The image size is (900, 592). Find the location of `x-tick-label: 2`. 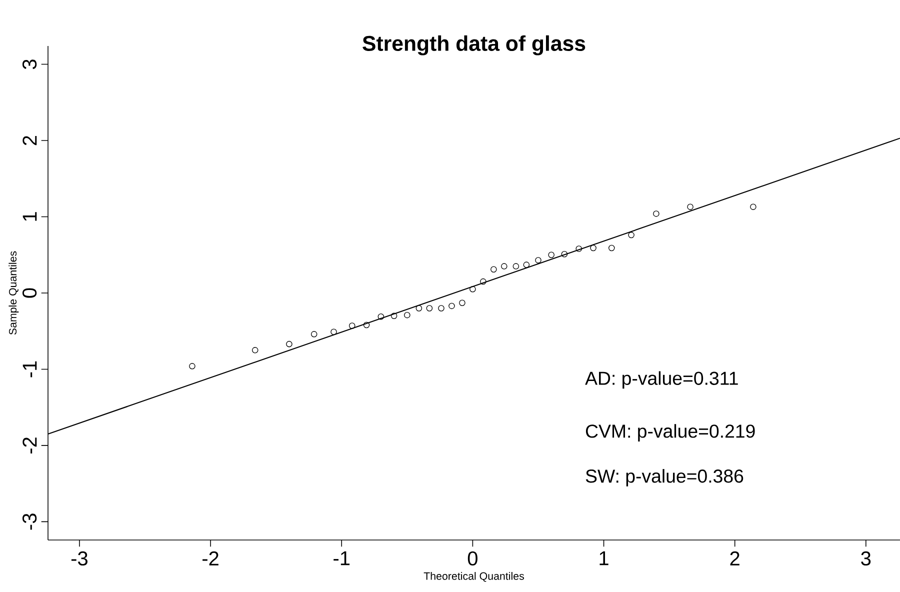

x-tick-label: 2 is located at coordinates (735, 558).